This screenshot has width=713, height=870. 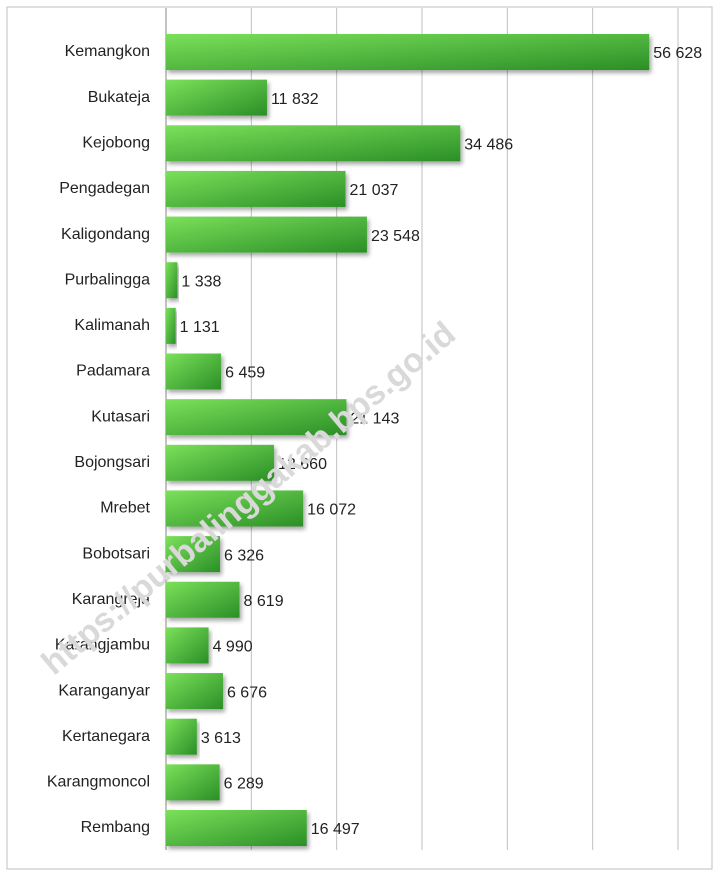 What do you see at coordinates (125, 508) in the screenshot?
I see `category-label: Mrebet` at bounding box center [125, 508].